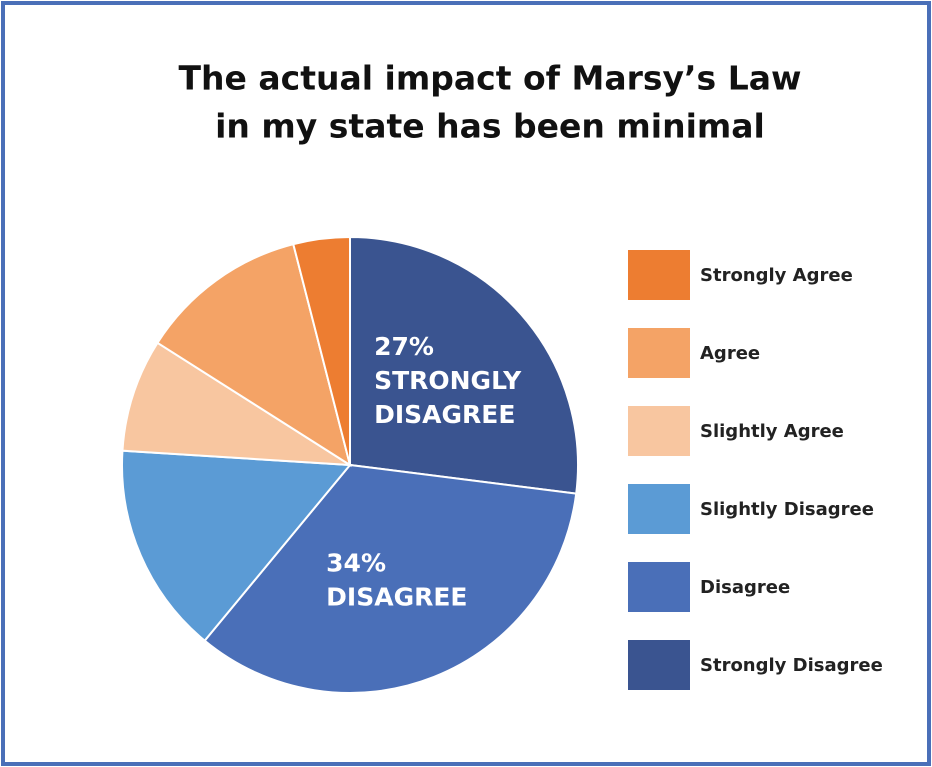 The image size is (932, 767). What do you see at coordinates (448, 380) in the screenshot?
I see `slice-label: STRONGLY` at bounding box center [448, 380].